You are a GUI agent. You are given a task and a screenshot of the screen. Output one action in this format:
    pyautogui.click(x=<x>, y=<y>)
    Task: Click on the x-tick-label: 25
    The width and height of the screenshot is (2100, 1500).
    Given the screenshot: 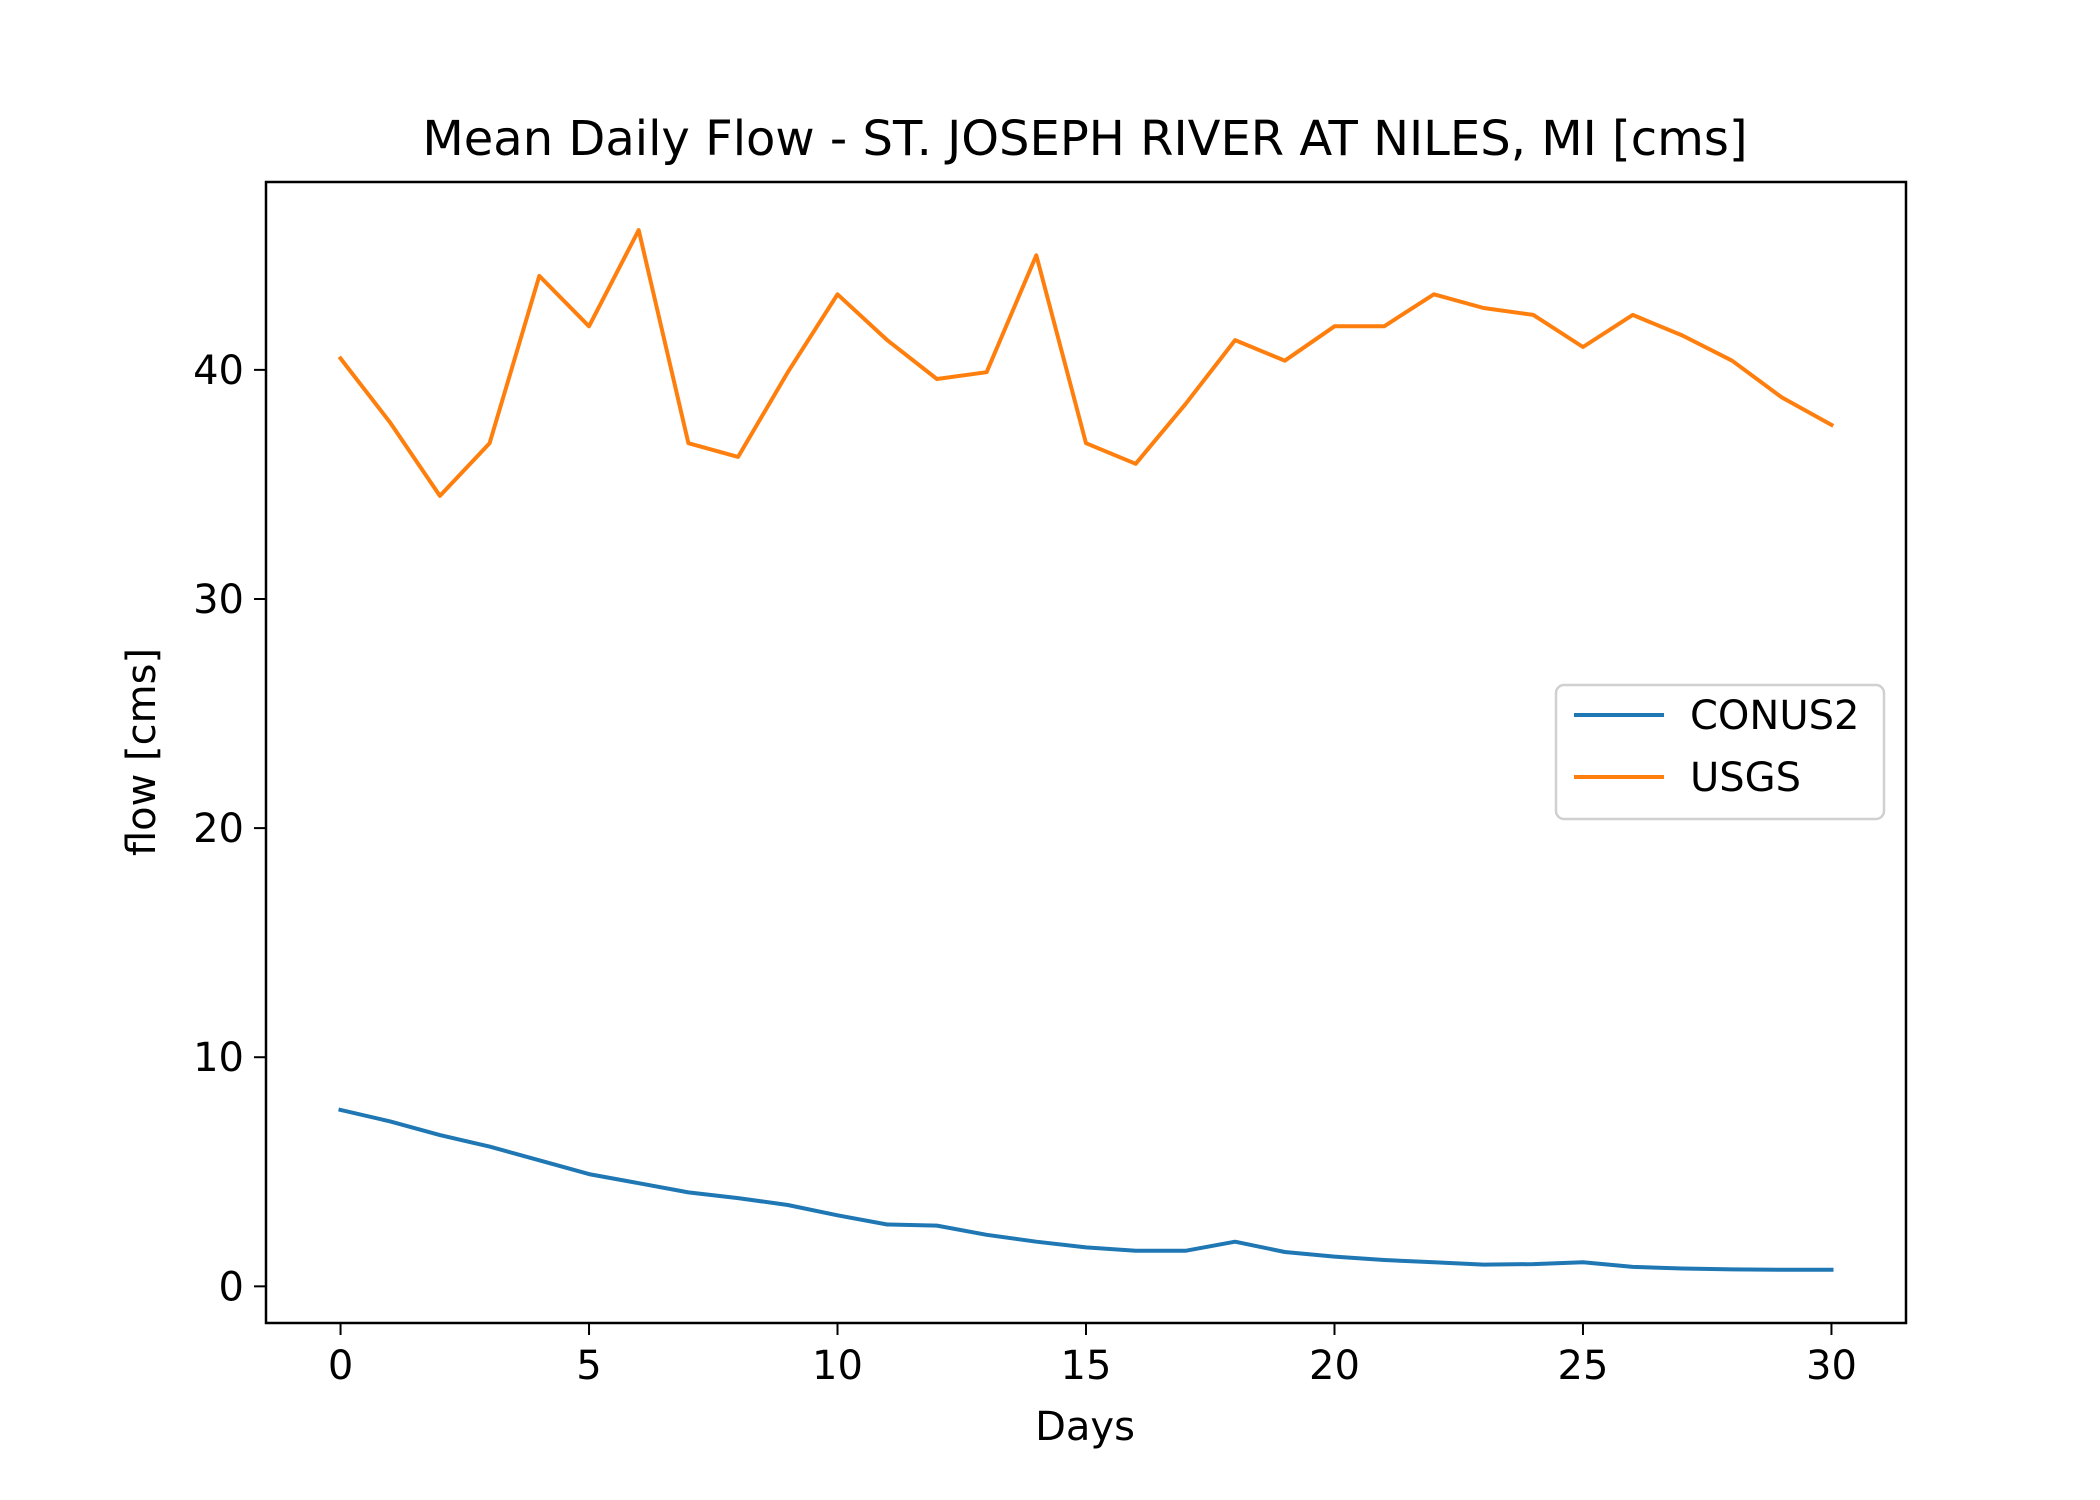 What is the action you would take?
    pyautogui.click(x=1583, y=1366)
    